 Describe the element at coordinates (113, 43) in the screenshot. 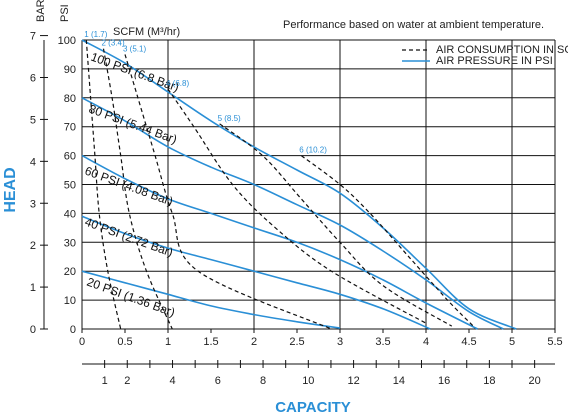

I see `scfm-curve-label: 2 (3.4)` at that location.